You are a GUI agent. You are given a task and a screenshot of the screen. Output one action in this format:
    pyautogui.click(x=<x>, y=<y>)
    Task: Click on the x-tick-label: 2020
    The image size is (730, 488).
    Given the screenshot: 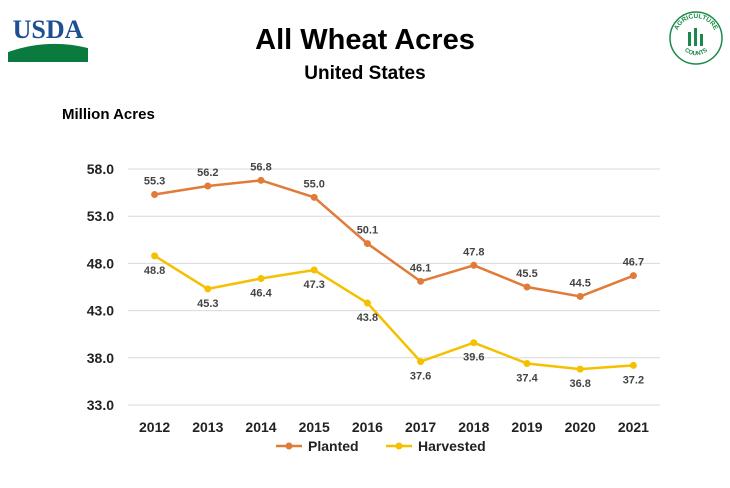 What is the action you would take?
    pyautogui.click(x=580, y=427)
    